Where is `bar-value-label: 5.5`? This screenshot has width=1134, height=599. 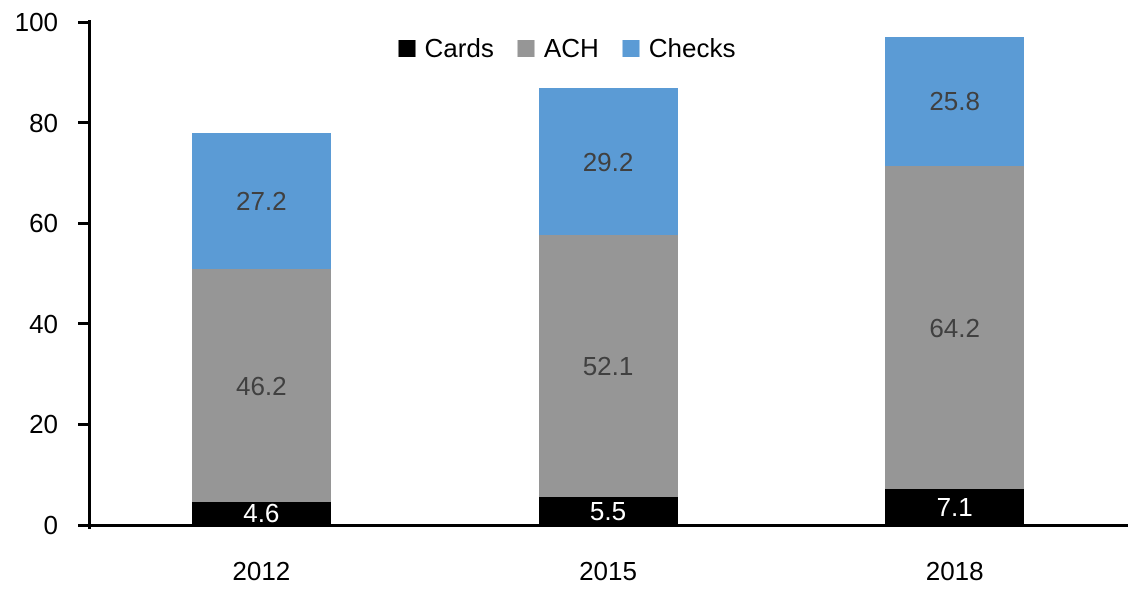
bar-value-label: 5.5 is located at coordinates (608, 511).